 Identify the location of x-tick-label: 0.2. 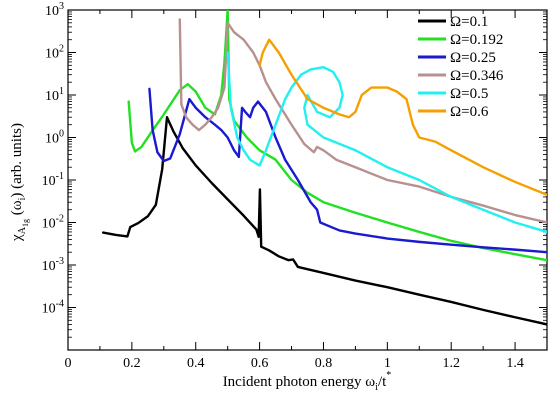
(132, 363).